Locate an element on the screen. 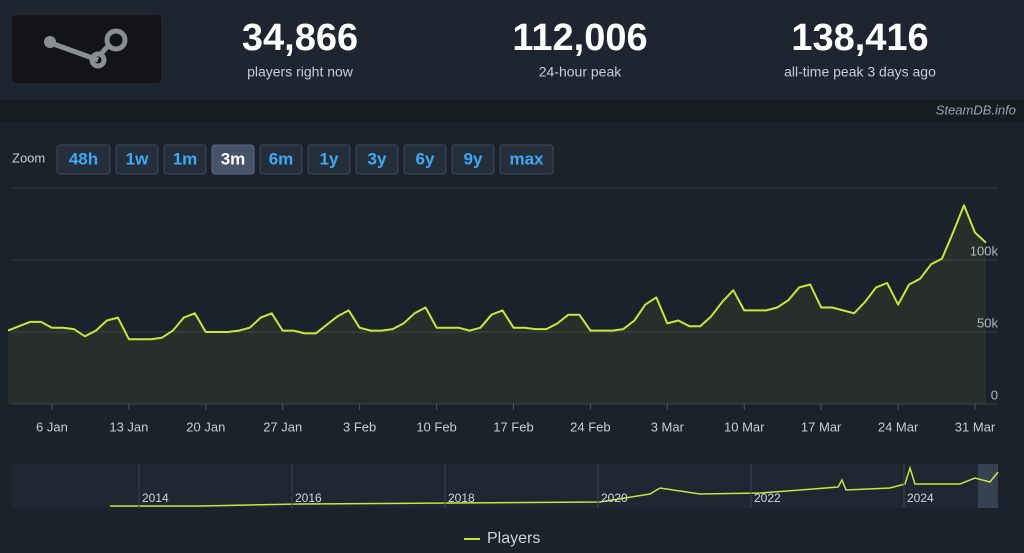 The image size is (1024, 553). zoom-button-label: 1m is located at coordinates (185, 158).